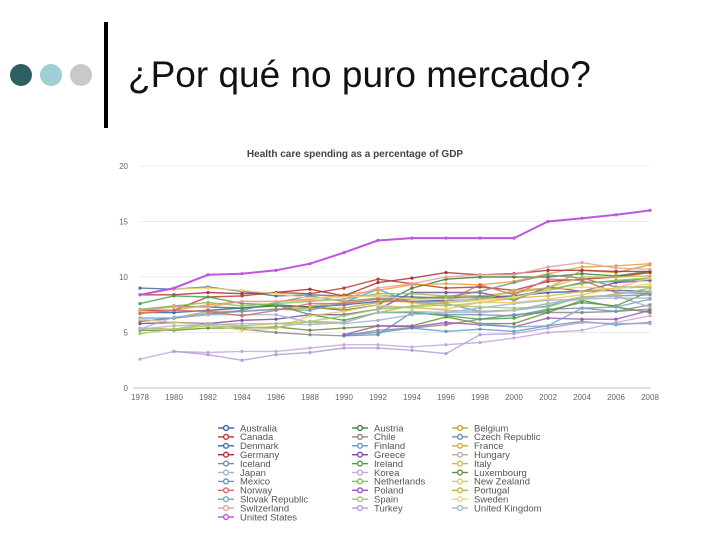  I want to click on data-point-greece, so click(242, 320).